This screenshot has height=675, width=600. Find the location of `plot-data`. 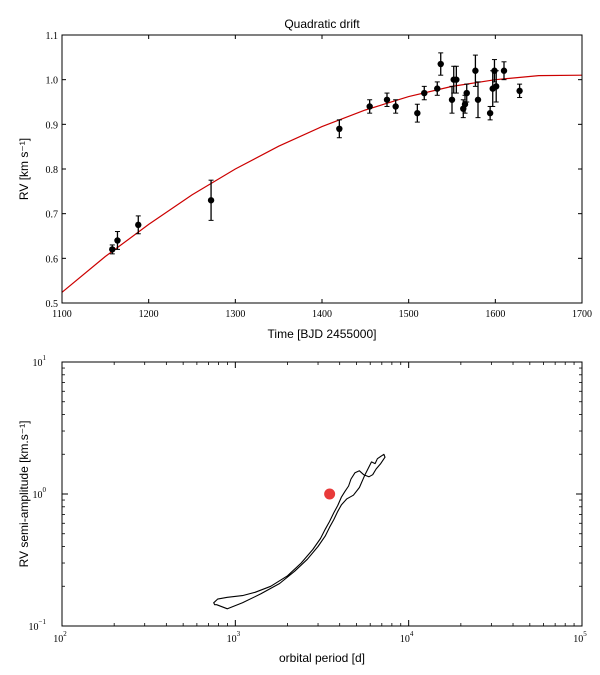

plot-data is located at coordinates (299, 531).